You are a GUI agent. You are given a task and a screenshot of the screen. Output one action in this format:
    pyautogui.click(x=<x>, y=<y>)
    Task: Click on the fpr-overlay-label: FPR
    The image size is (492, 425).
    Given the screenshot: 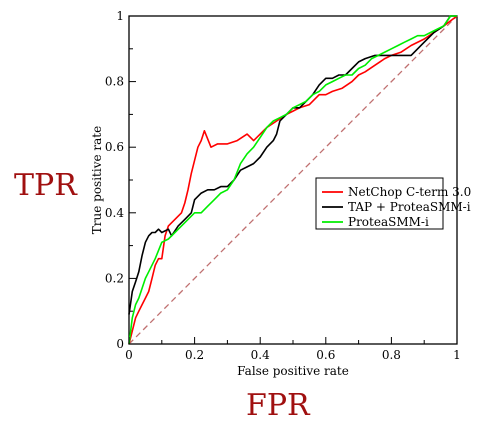 What is the action you would take?
    pyautogui.click(x=278, y=405)
    